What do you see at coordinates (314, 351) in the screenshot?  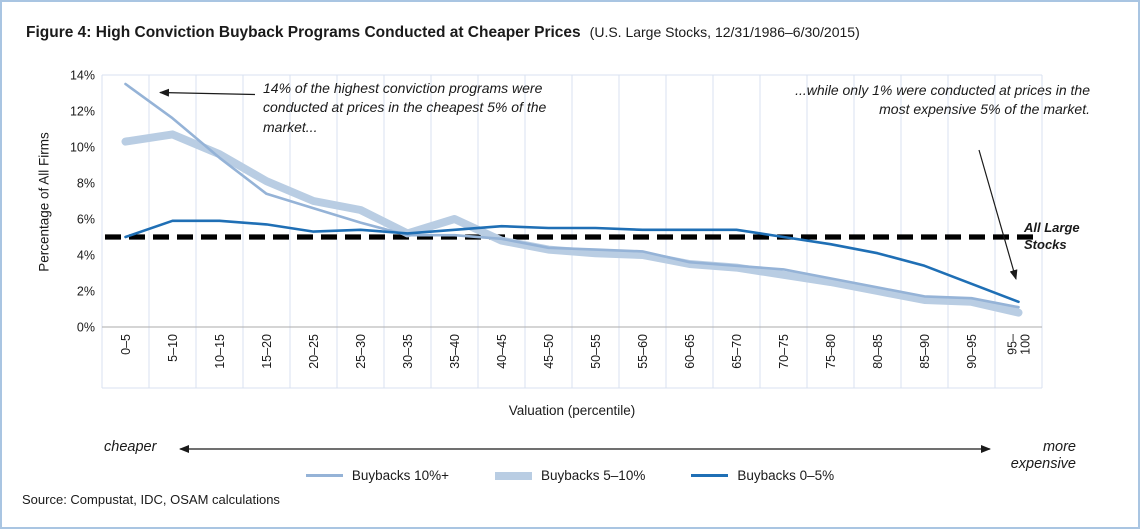 I see `x-tick-label: 20–25` at bounding box center [314, 351].